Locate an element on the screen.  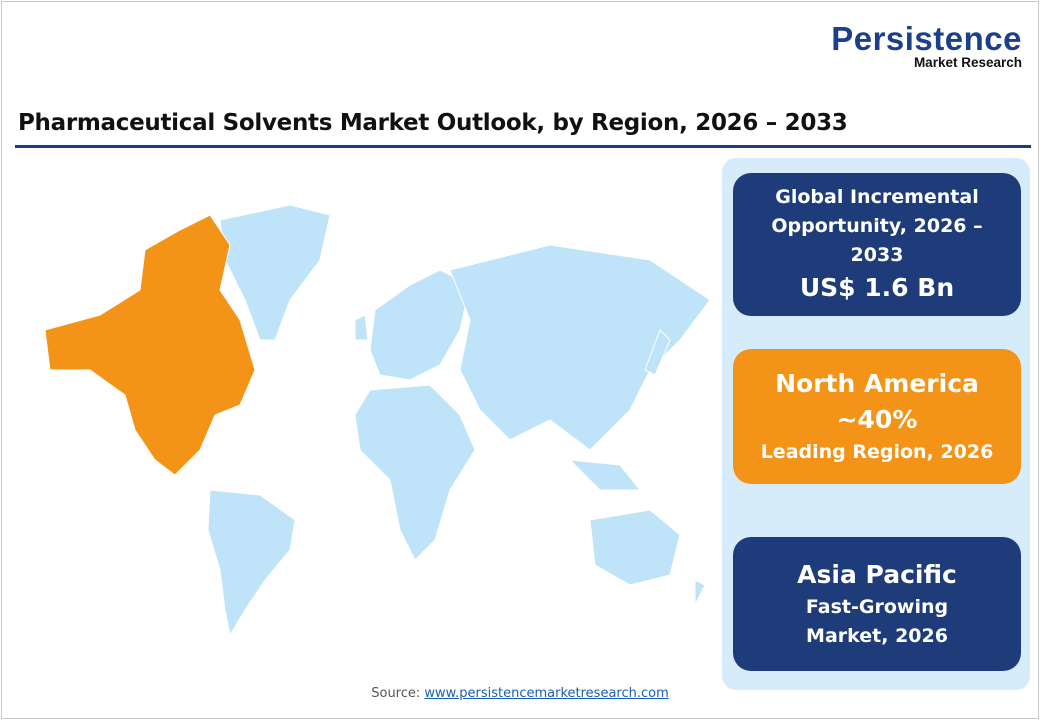
new-zealand is located at coordinates (700, 592).